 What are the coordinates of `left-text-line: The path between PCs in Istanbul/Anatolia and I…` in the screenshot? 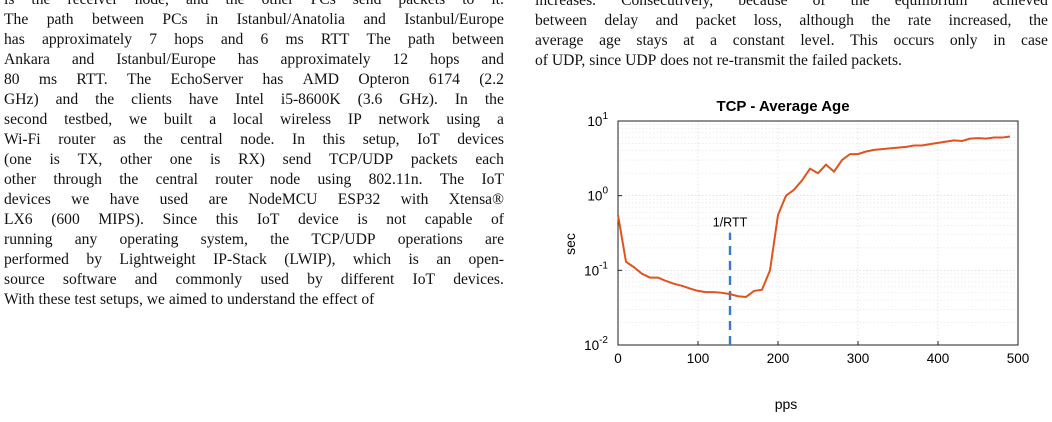 It's located at (254, 19).